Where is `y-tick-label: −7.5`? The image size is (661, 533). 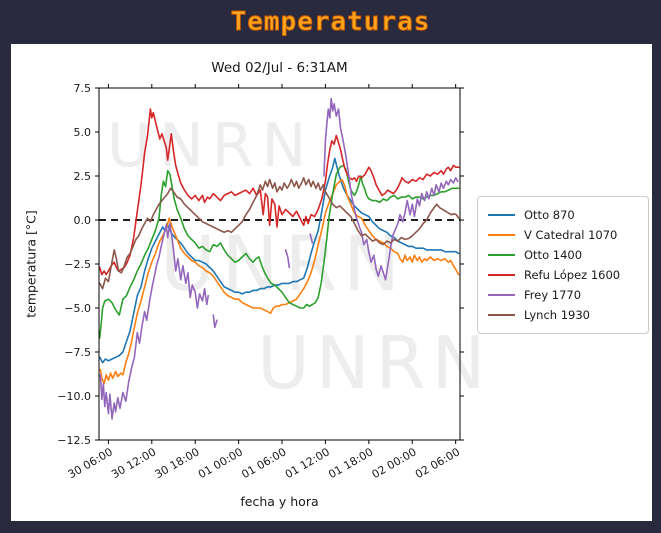
y-tick-label: −7.5 is located at coordinates (77, 352).